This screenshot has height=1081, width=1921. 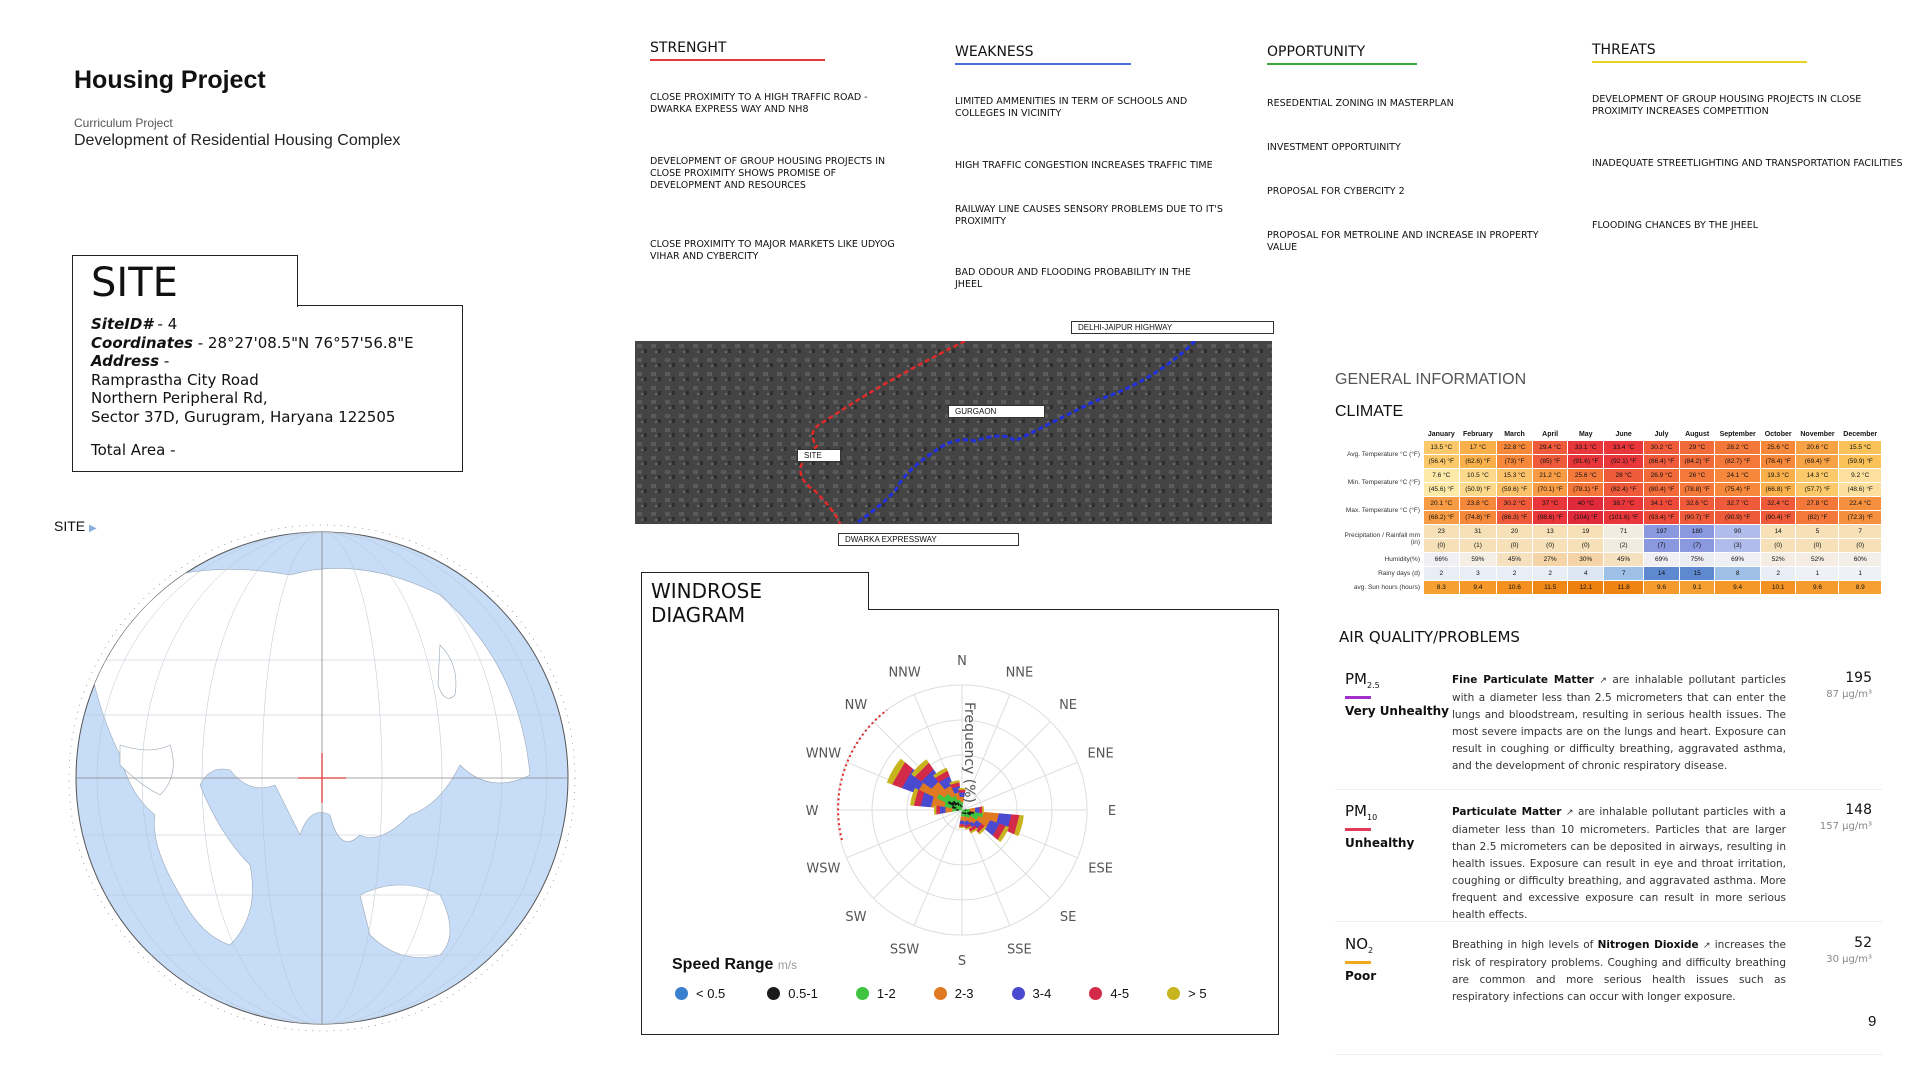 What do you see at coordinates (735, 964) in the screenshot?
I see `legend-title: Speed Range m/s` at bounding box center [735, 964].